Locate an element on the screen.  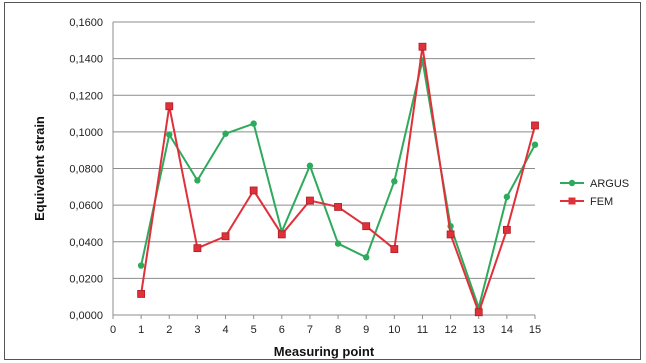
x-tick-label: 1 is located at coordinates (141, 330).